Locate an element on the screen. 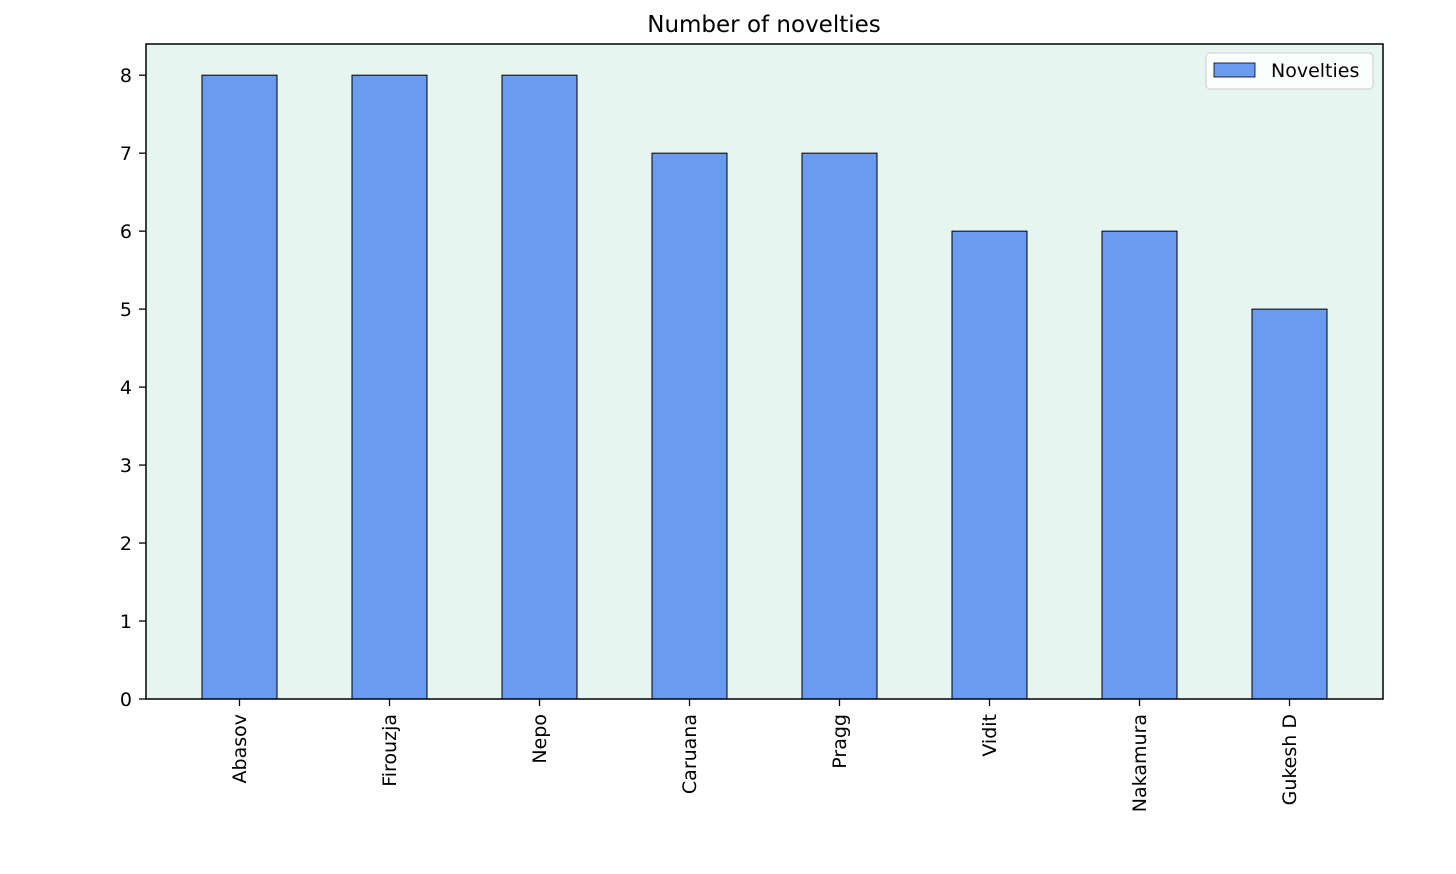 Image resolution: width=1456 pixels, height=874 pixels. legend-label-novelties: Novelties is located at coordinates (1315, 71).